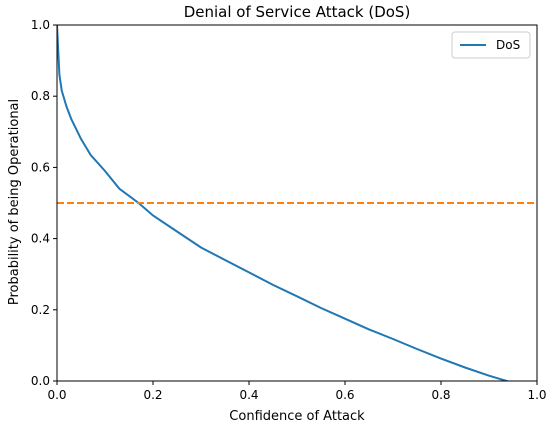 Image resolution: width=550 pixels, height=426 pixels. What do you see at coordinates (40, 96) in the screenshot?
I see `y-tick-label: 0.8` at bounding box center [40, 96].